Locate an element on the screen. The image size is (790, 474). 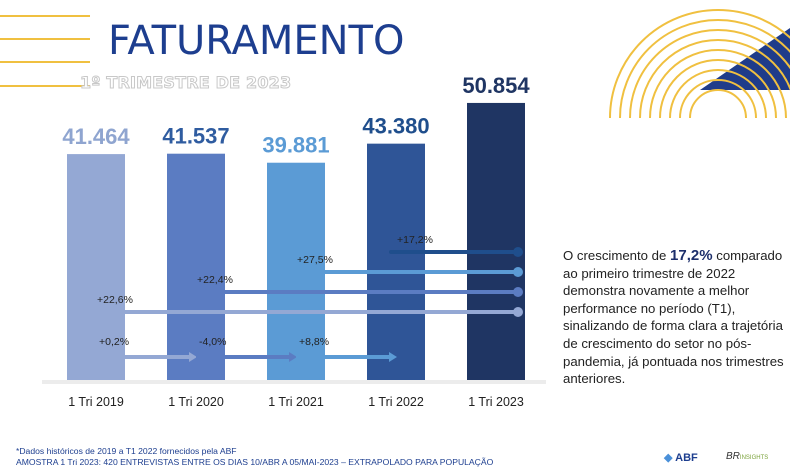
page-subtitle: 1º TRIMESTRE DE 2023 is located at coordinates (185, 83).